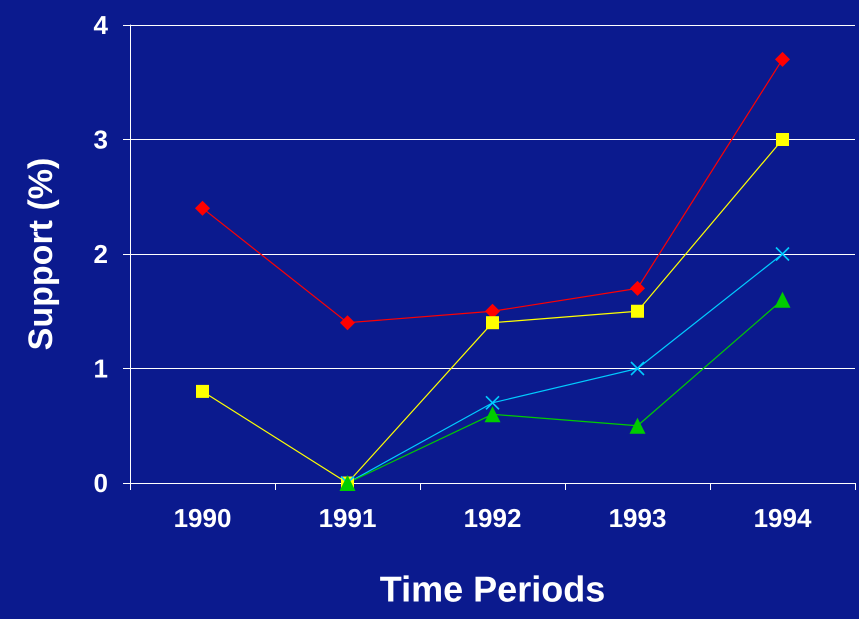 Image resolution: width=859 pixels, height=619 pixels. I want to click on x-tick-label: 1992, so click(493, 518).